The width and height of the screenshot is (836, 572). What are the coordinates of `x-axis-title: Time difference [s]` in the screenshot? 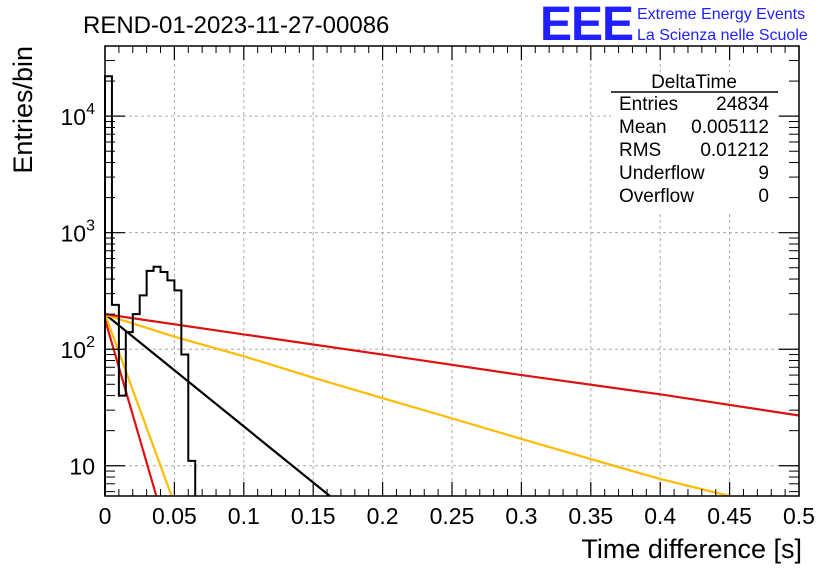 It's located at (691, 549).